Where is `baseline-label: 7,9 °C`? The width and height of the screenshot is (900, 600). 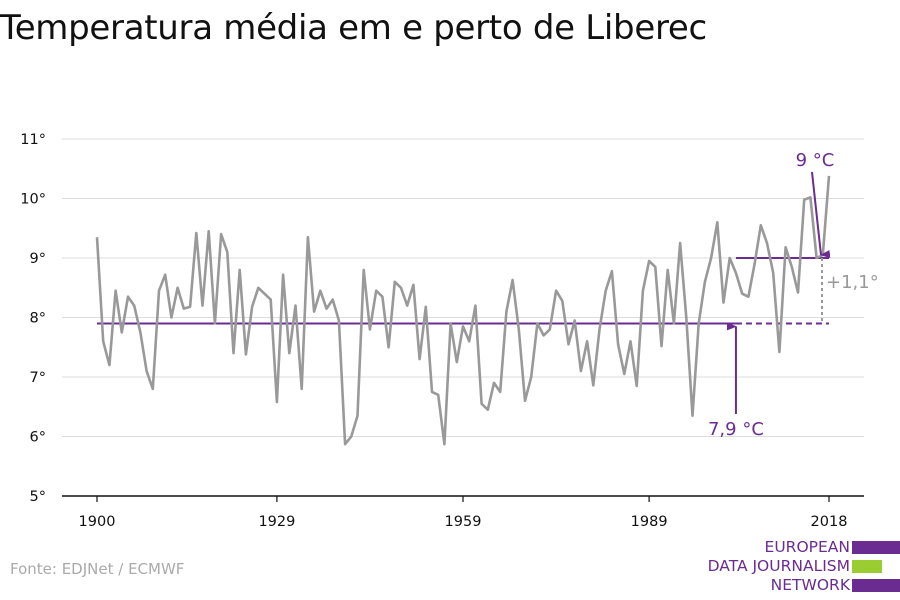
baseline-label: 7,9 °C is located at coordinates (736, 429).